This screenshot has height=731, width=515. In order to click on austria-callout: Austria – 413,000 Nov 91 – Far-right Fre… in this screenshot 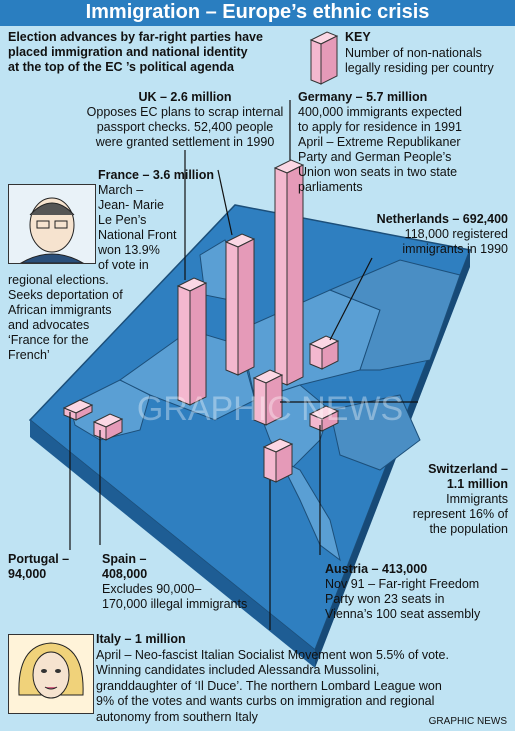, I will do `click(417, 592)`.